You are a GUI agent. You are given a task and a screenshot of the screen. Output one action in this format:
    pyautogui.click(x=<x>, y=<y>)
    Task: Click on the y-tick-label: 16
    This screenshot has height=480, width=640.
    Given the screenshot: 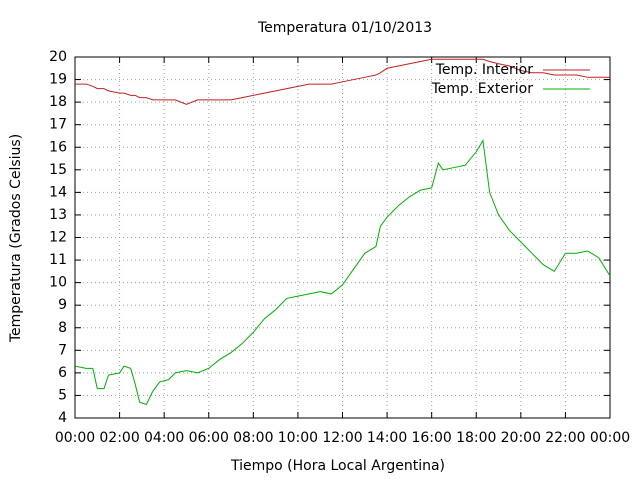 What is the action you would take?
    pyautogui.click(x=58, y=147)
    